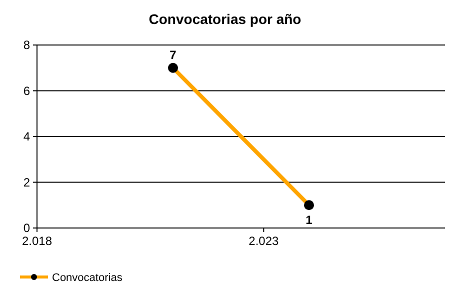  What do you see at coordinates (264, 241) in the screenshot?
I see `x-tick-label: 2.023` at bounding box center [264, 241].